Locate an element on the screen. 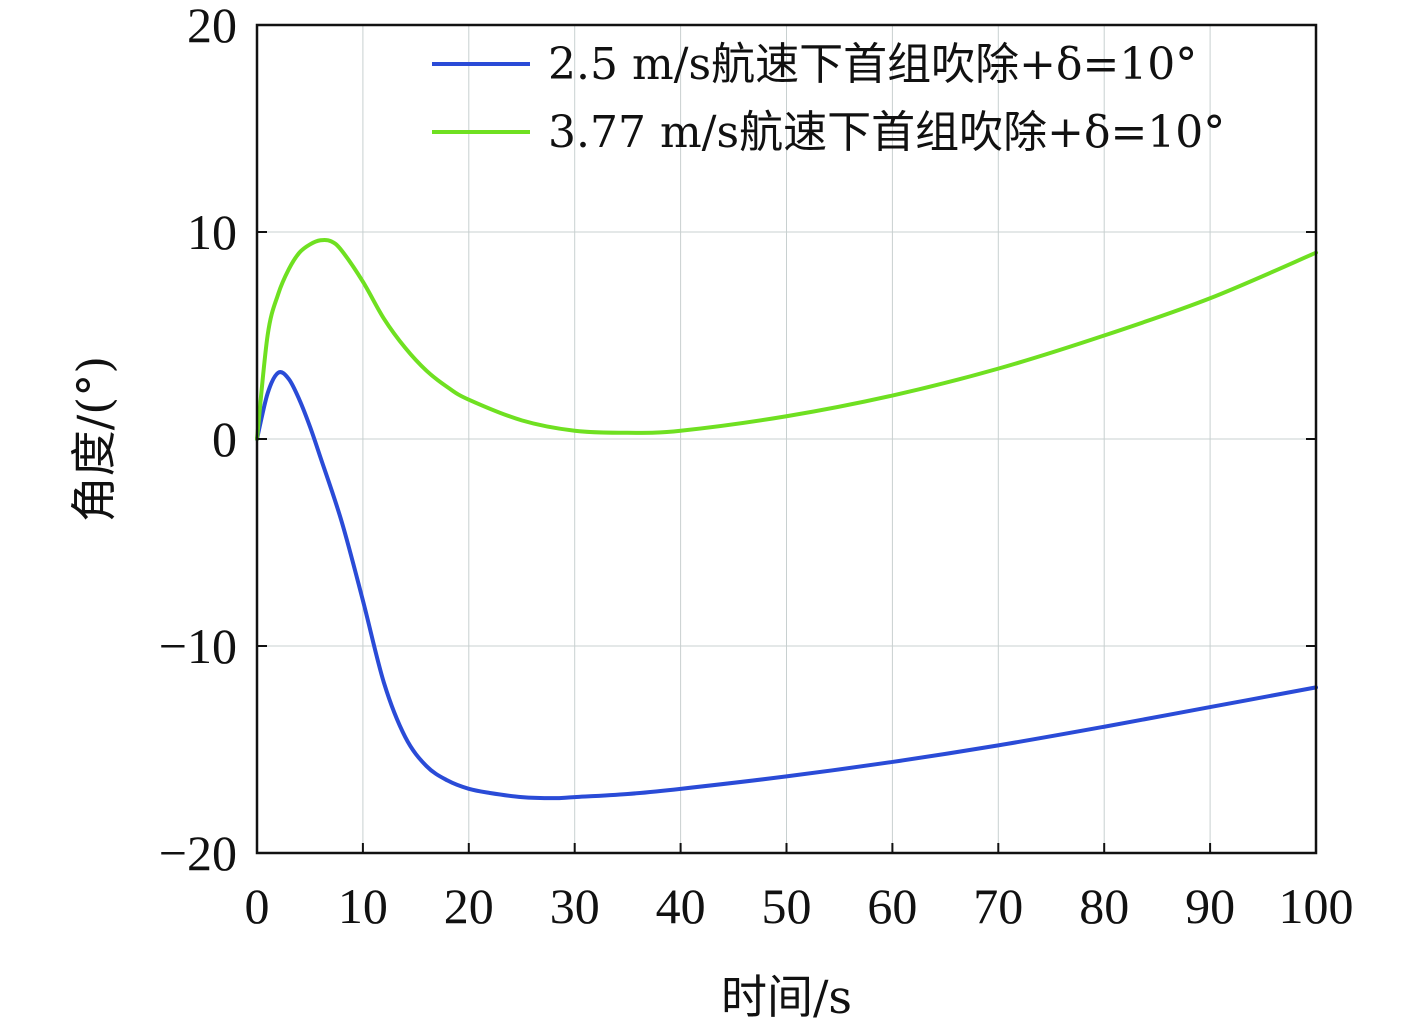 This screenshot has height=1033, width=1417. y-tick-label-1: −10 is located at coordinates (198, 646).